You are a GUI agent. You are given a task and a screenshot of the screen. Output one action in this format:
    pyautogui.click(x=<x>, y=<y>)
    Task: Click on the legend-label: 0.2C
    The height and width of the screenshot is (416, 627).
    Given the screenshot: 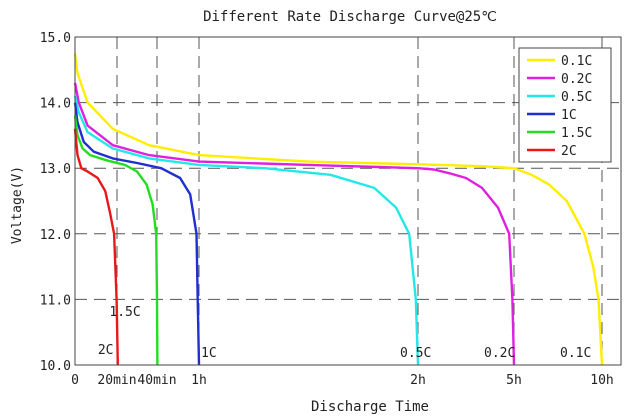 What is the action you would take?
    pyautogui.click(x=576, y=79)
    